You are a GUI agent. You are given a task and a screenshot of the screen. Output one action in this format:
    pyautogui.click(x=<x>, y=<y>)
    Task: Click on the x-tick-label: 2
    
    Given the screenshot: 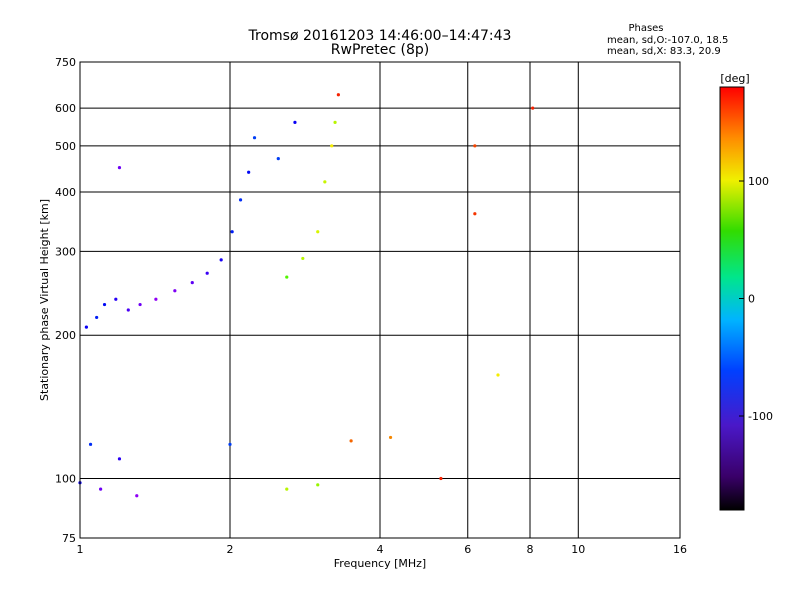 What is the action you would take?
    pyautogui.click(x=230, y=549)
    